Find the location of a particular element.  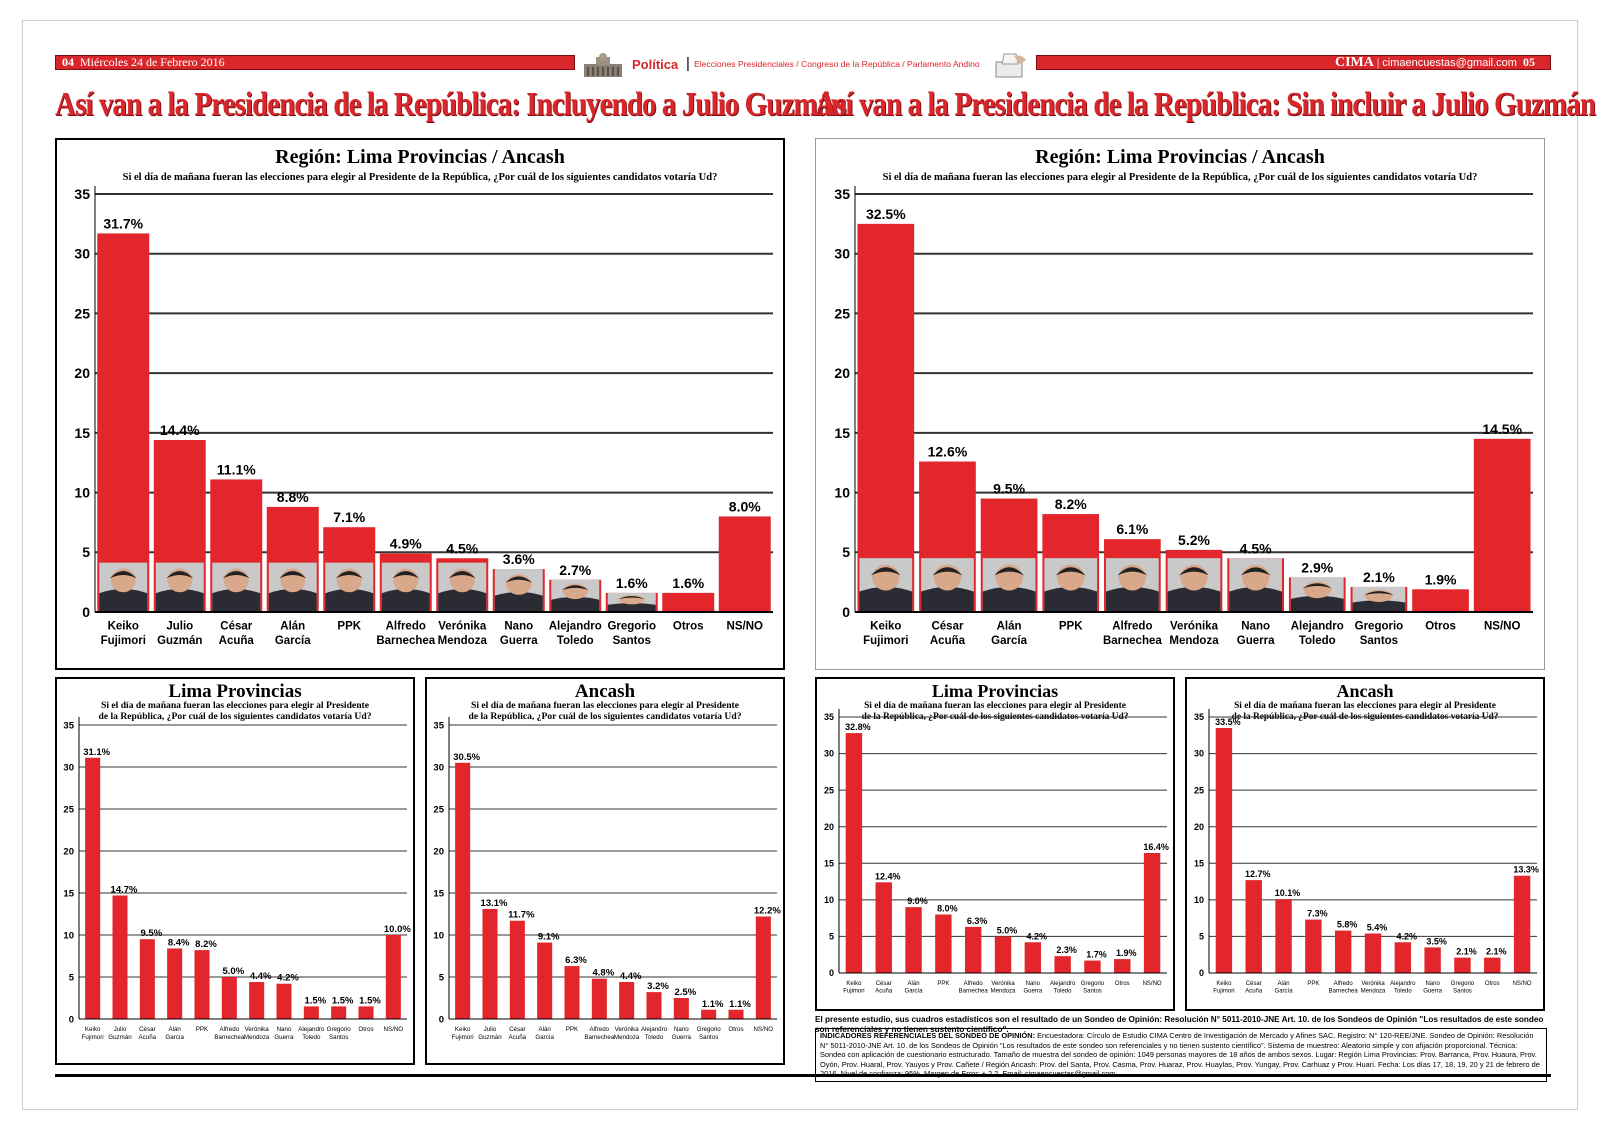

x-category-label-line: Guerra is located at coordinates (1032, 992).